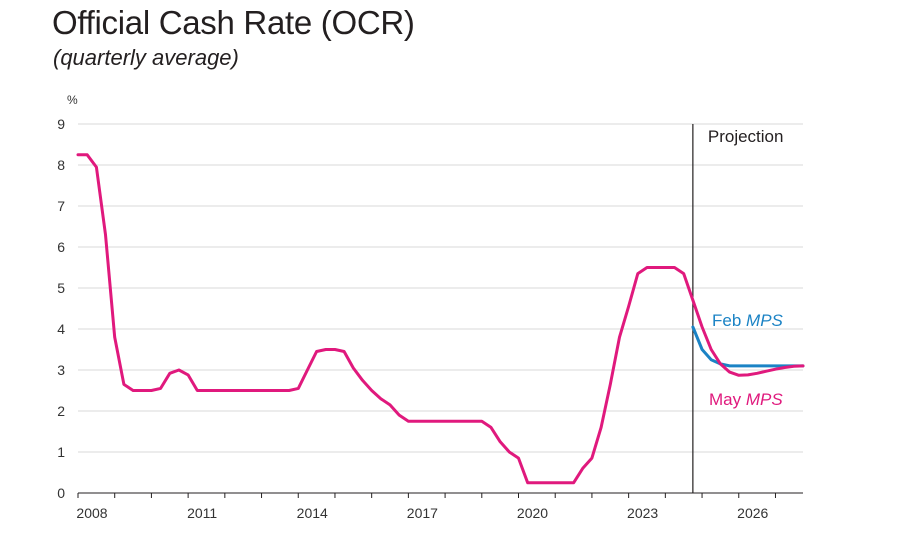  What do you see at coordinates (61, 288) in the screenshot?
I see `y-tick-label-5: 5` at bounding box center [61, 288].